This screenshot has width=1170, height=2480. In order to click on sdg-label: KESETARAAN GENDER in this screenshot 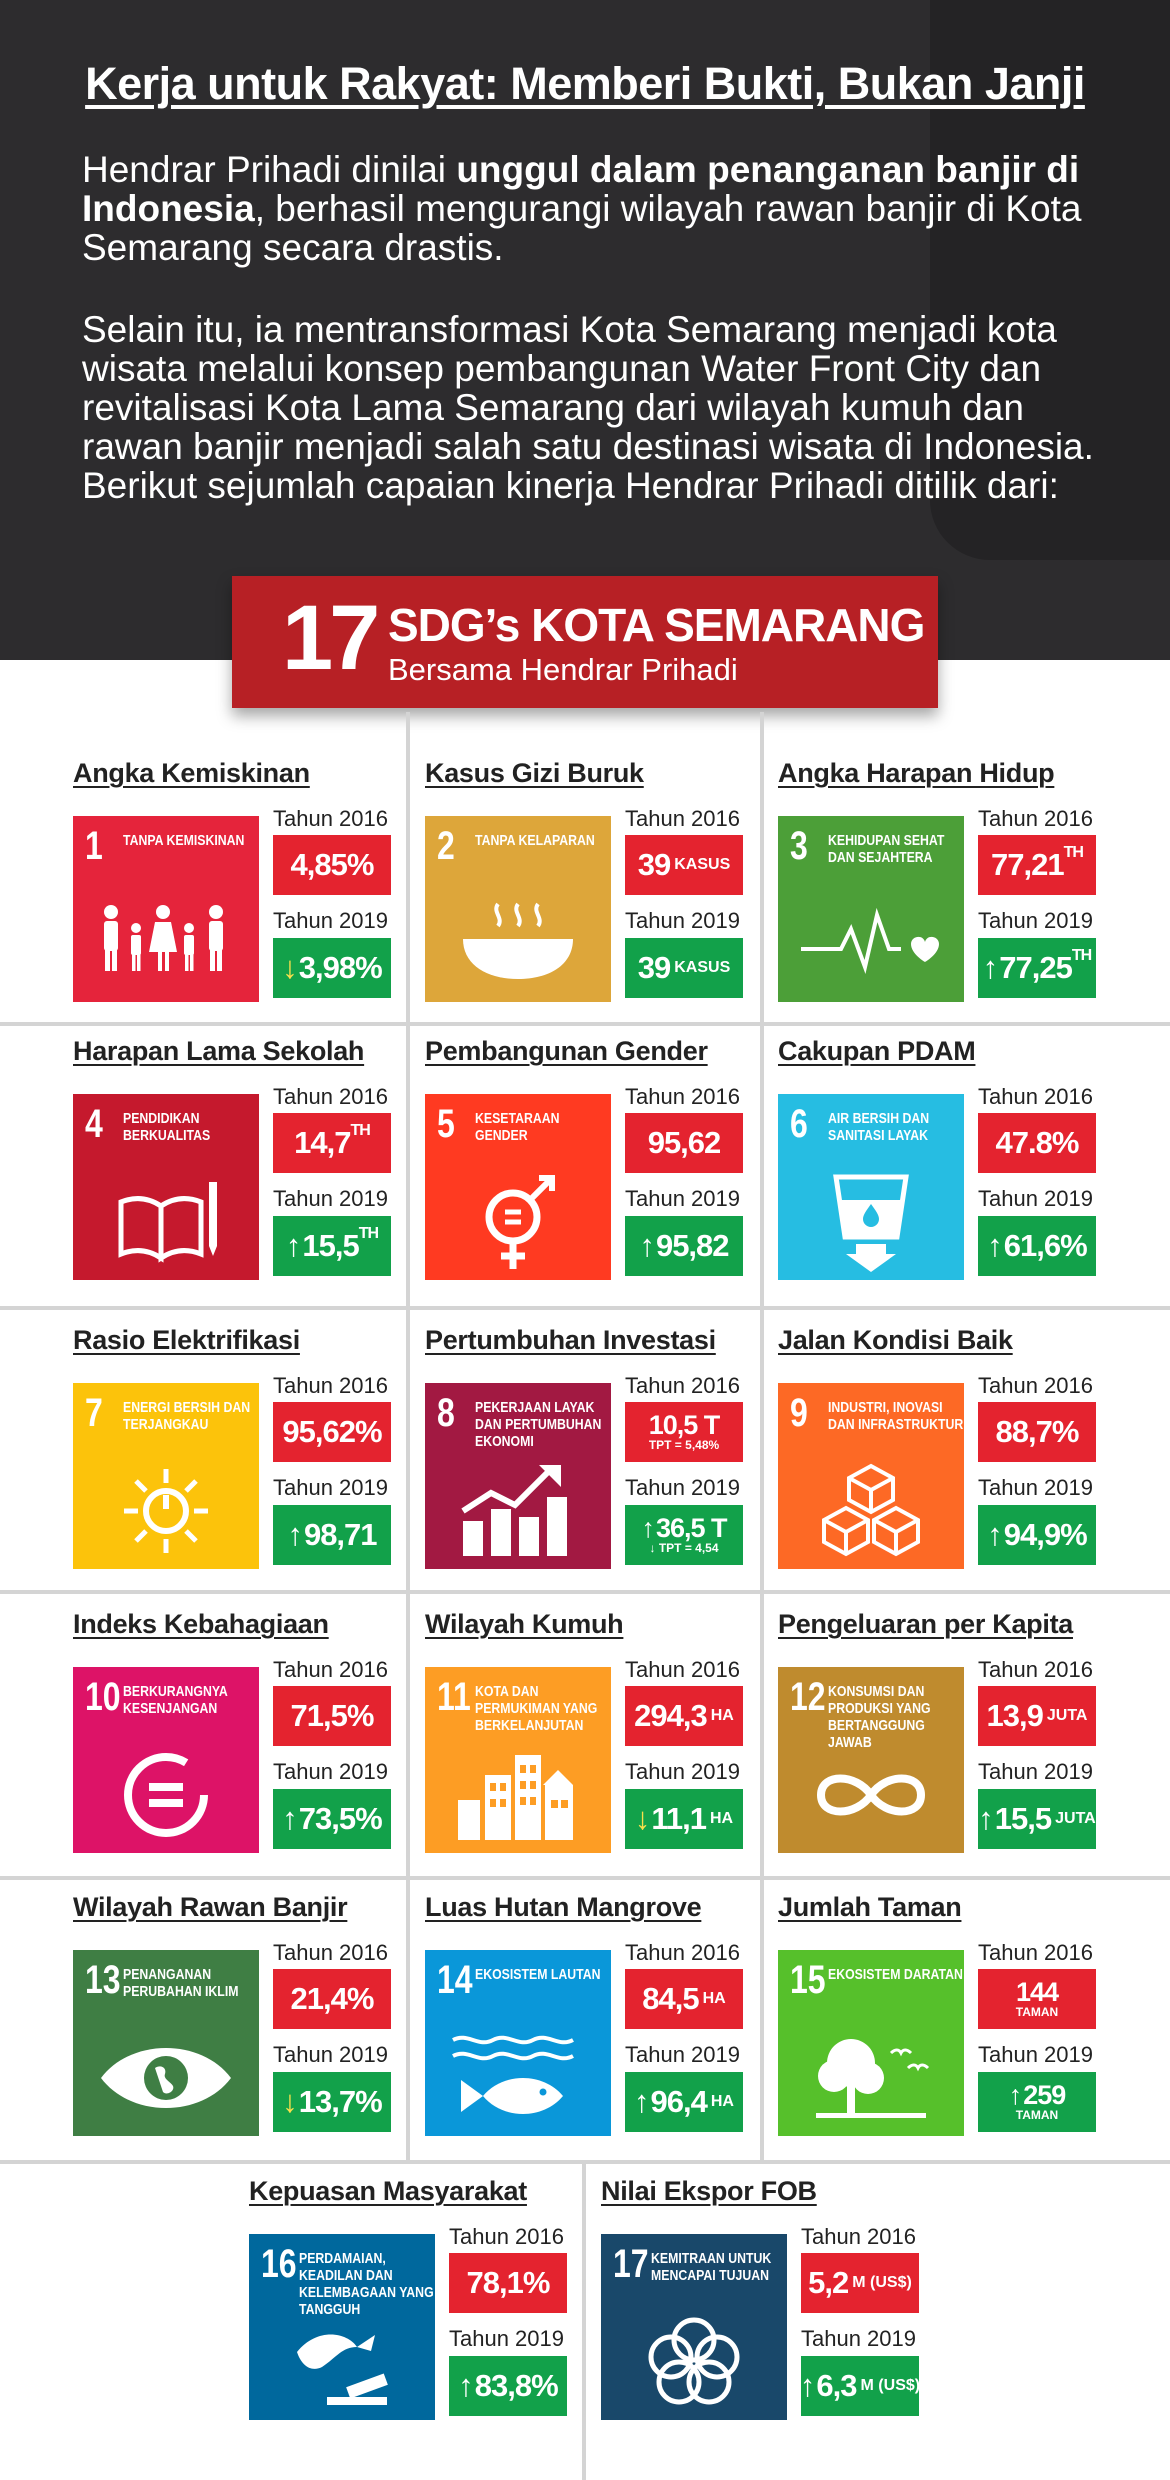, I will do `click(517, 1127)`.